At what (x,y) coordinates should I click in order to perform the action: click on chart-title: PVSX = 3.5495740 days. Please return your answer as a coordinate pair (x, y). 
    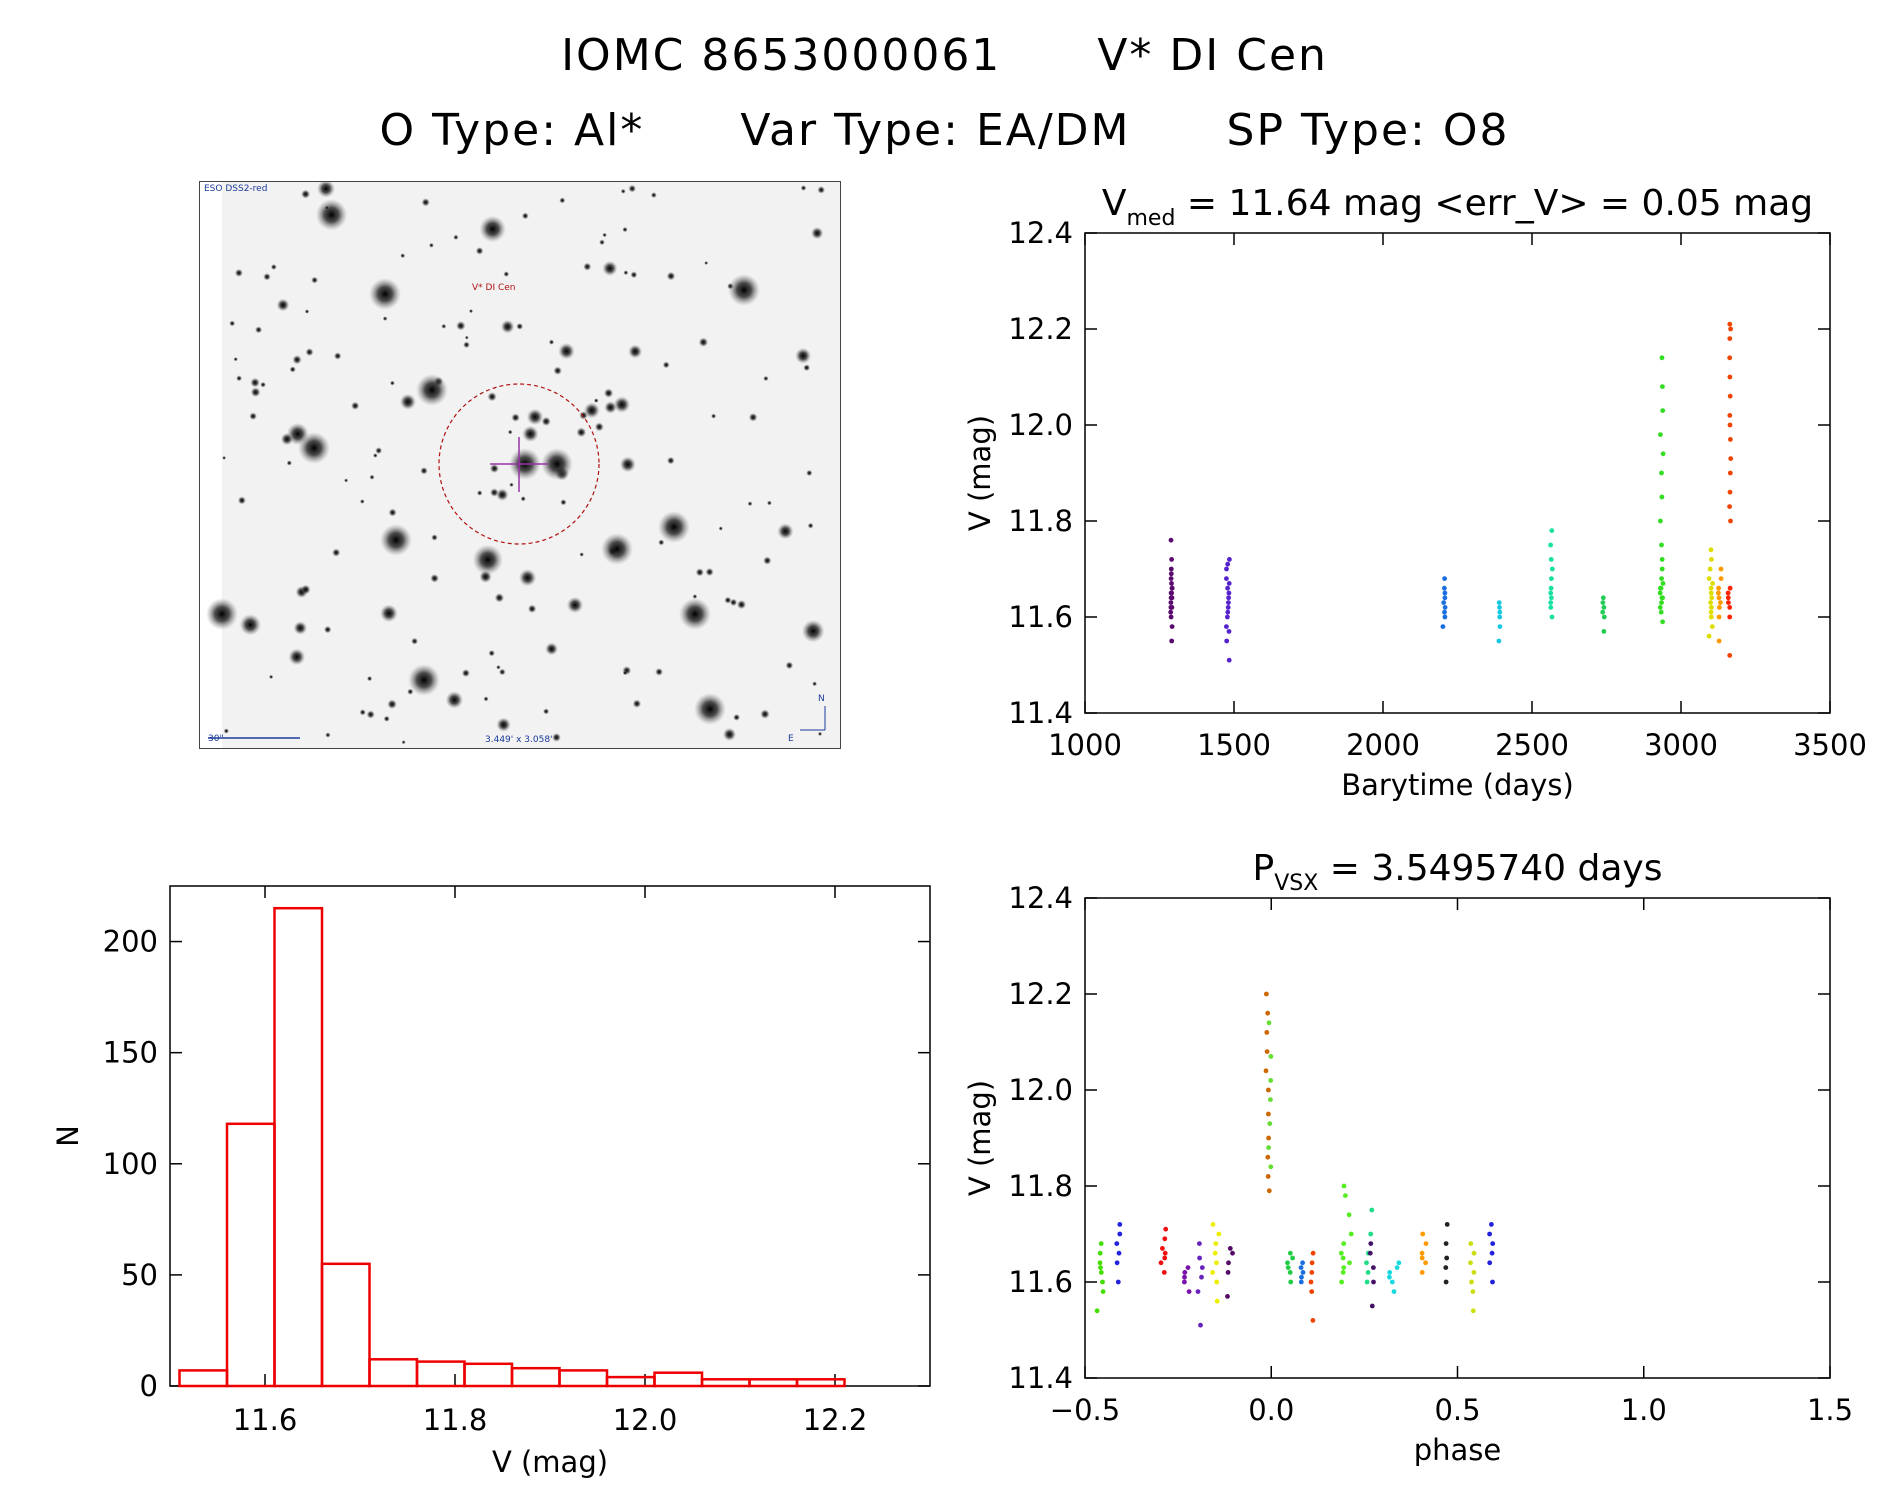
    Looking at the image, I should click on (1458, 872).